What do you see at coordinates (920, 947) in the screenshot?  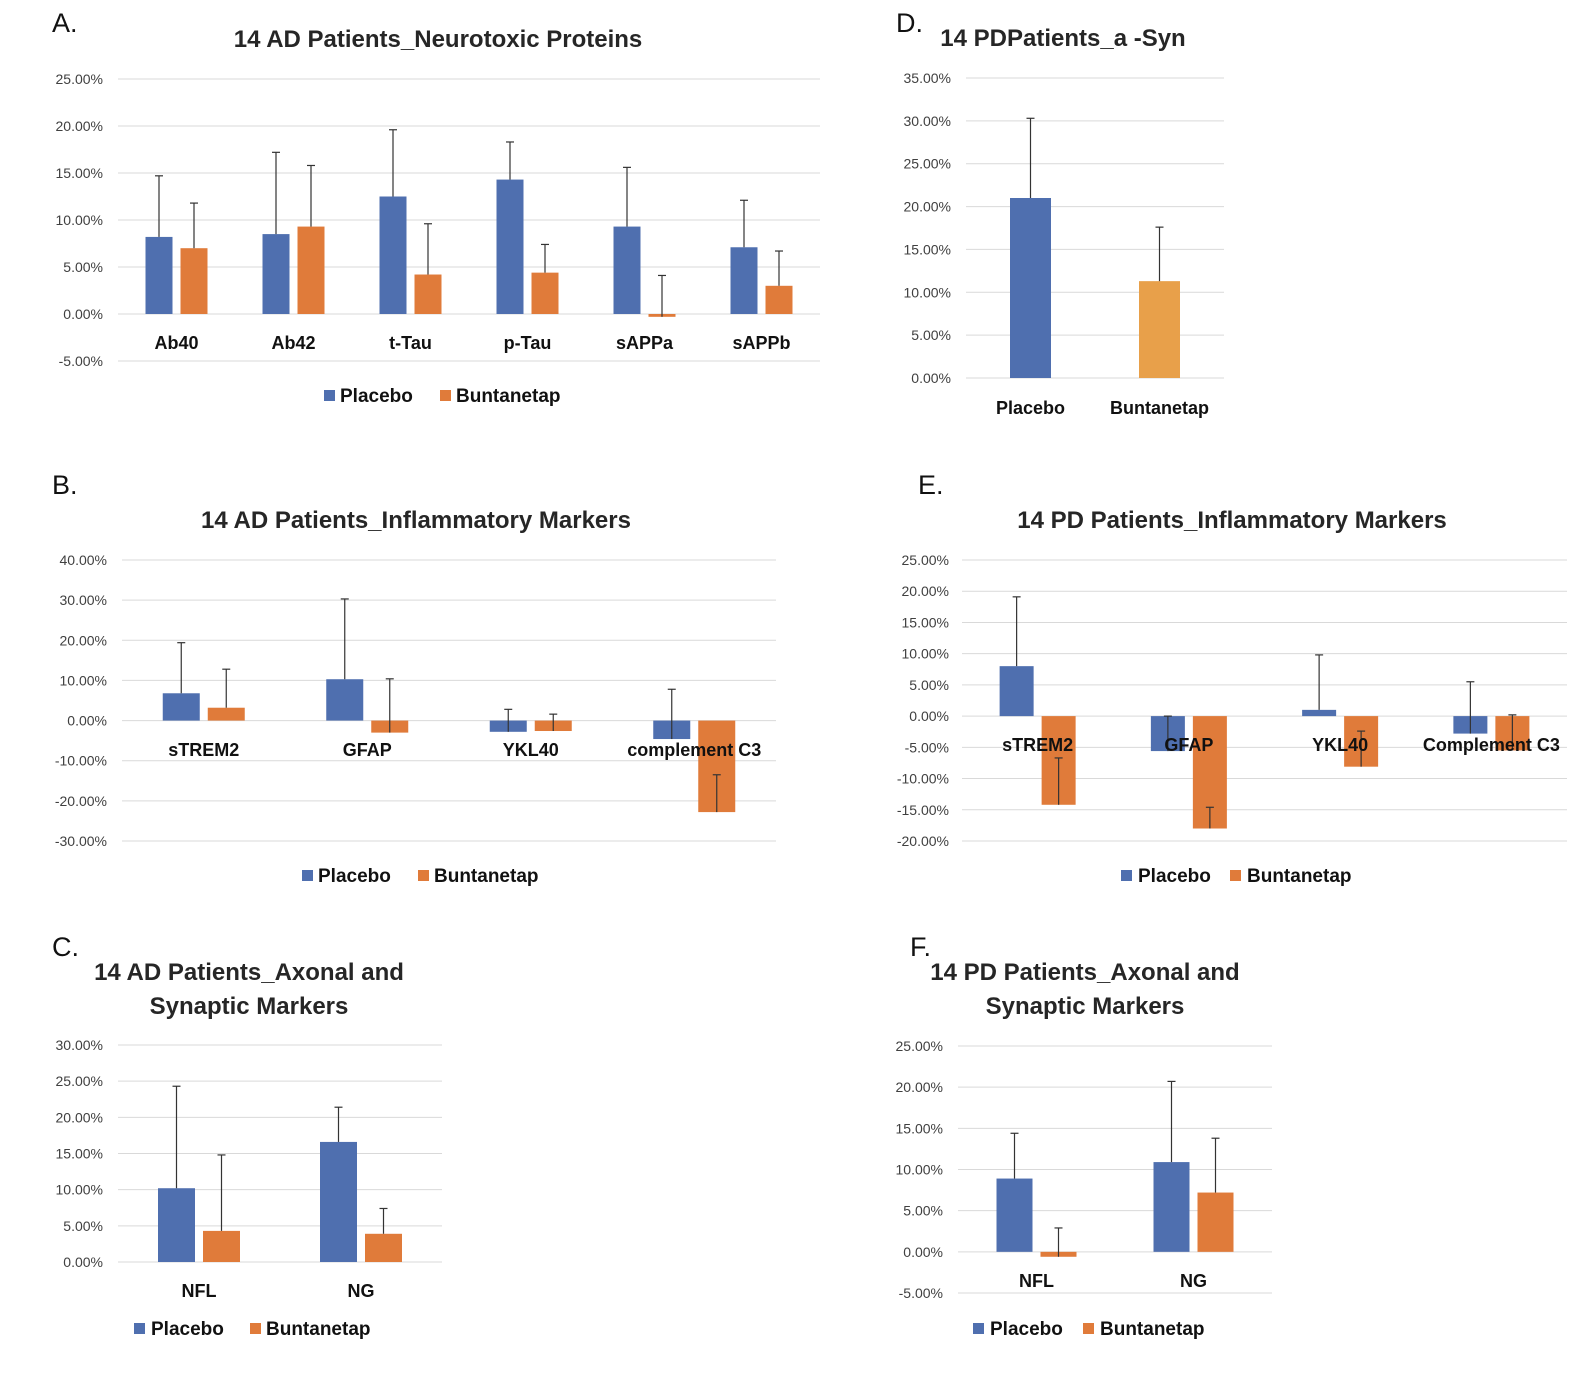 I see `panel-letter: F.` at bounding box center [920, 947].